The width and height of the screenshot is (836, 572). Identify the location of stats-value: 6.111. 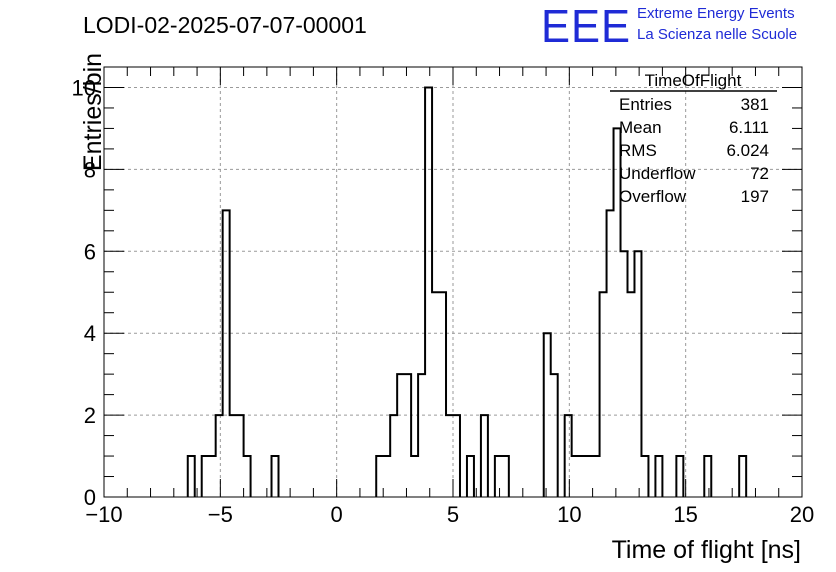
(749, 127).